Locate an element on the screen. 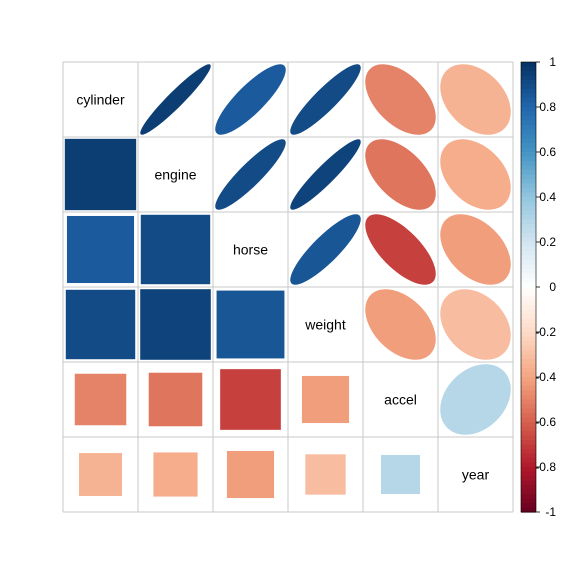 Image resolution: width=576 pixels, height=576 pixels. square-engine-cylinder is located at coordinates (100, 174).